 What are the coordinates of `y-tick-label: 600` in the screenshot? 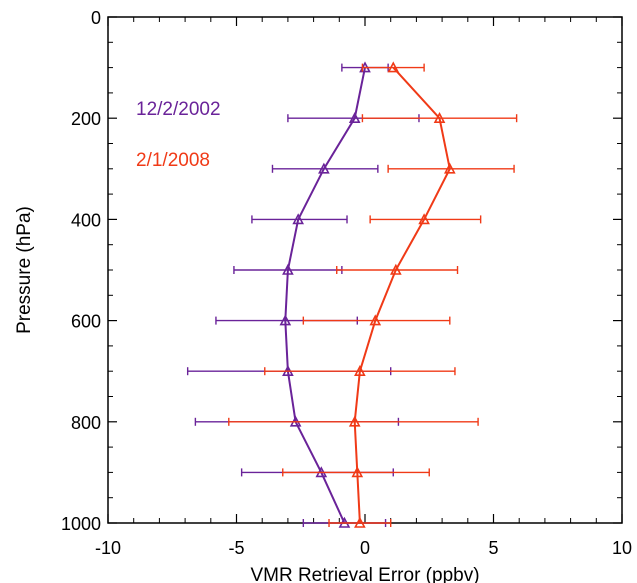 It's located at (86, 322).